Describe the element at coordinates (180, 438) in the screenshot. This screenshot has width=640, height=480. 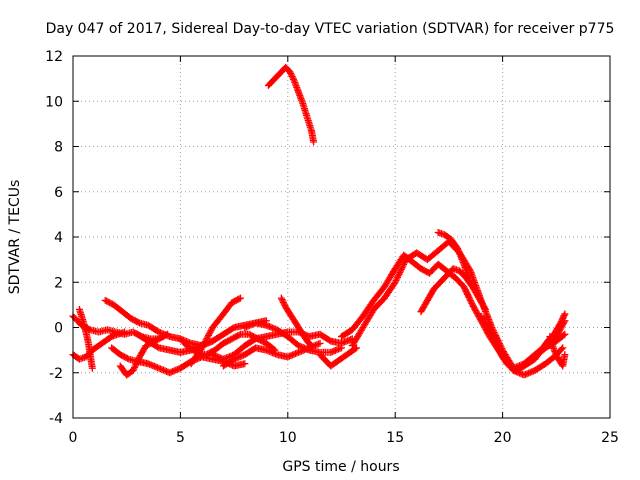
I see `x-tick-label: 5` at that location.